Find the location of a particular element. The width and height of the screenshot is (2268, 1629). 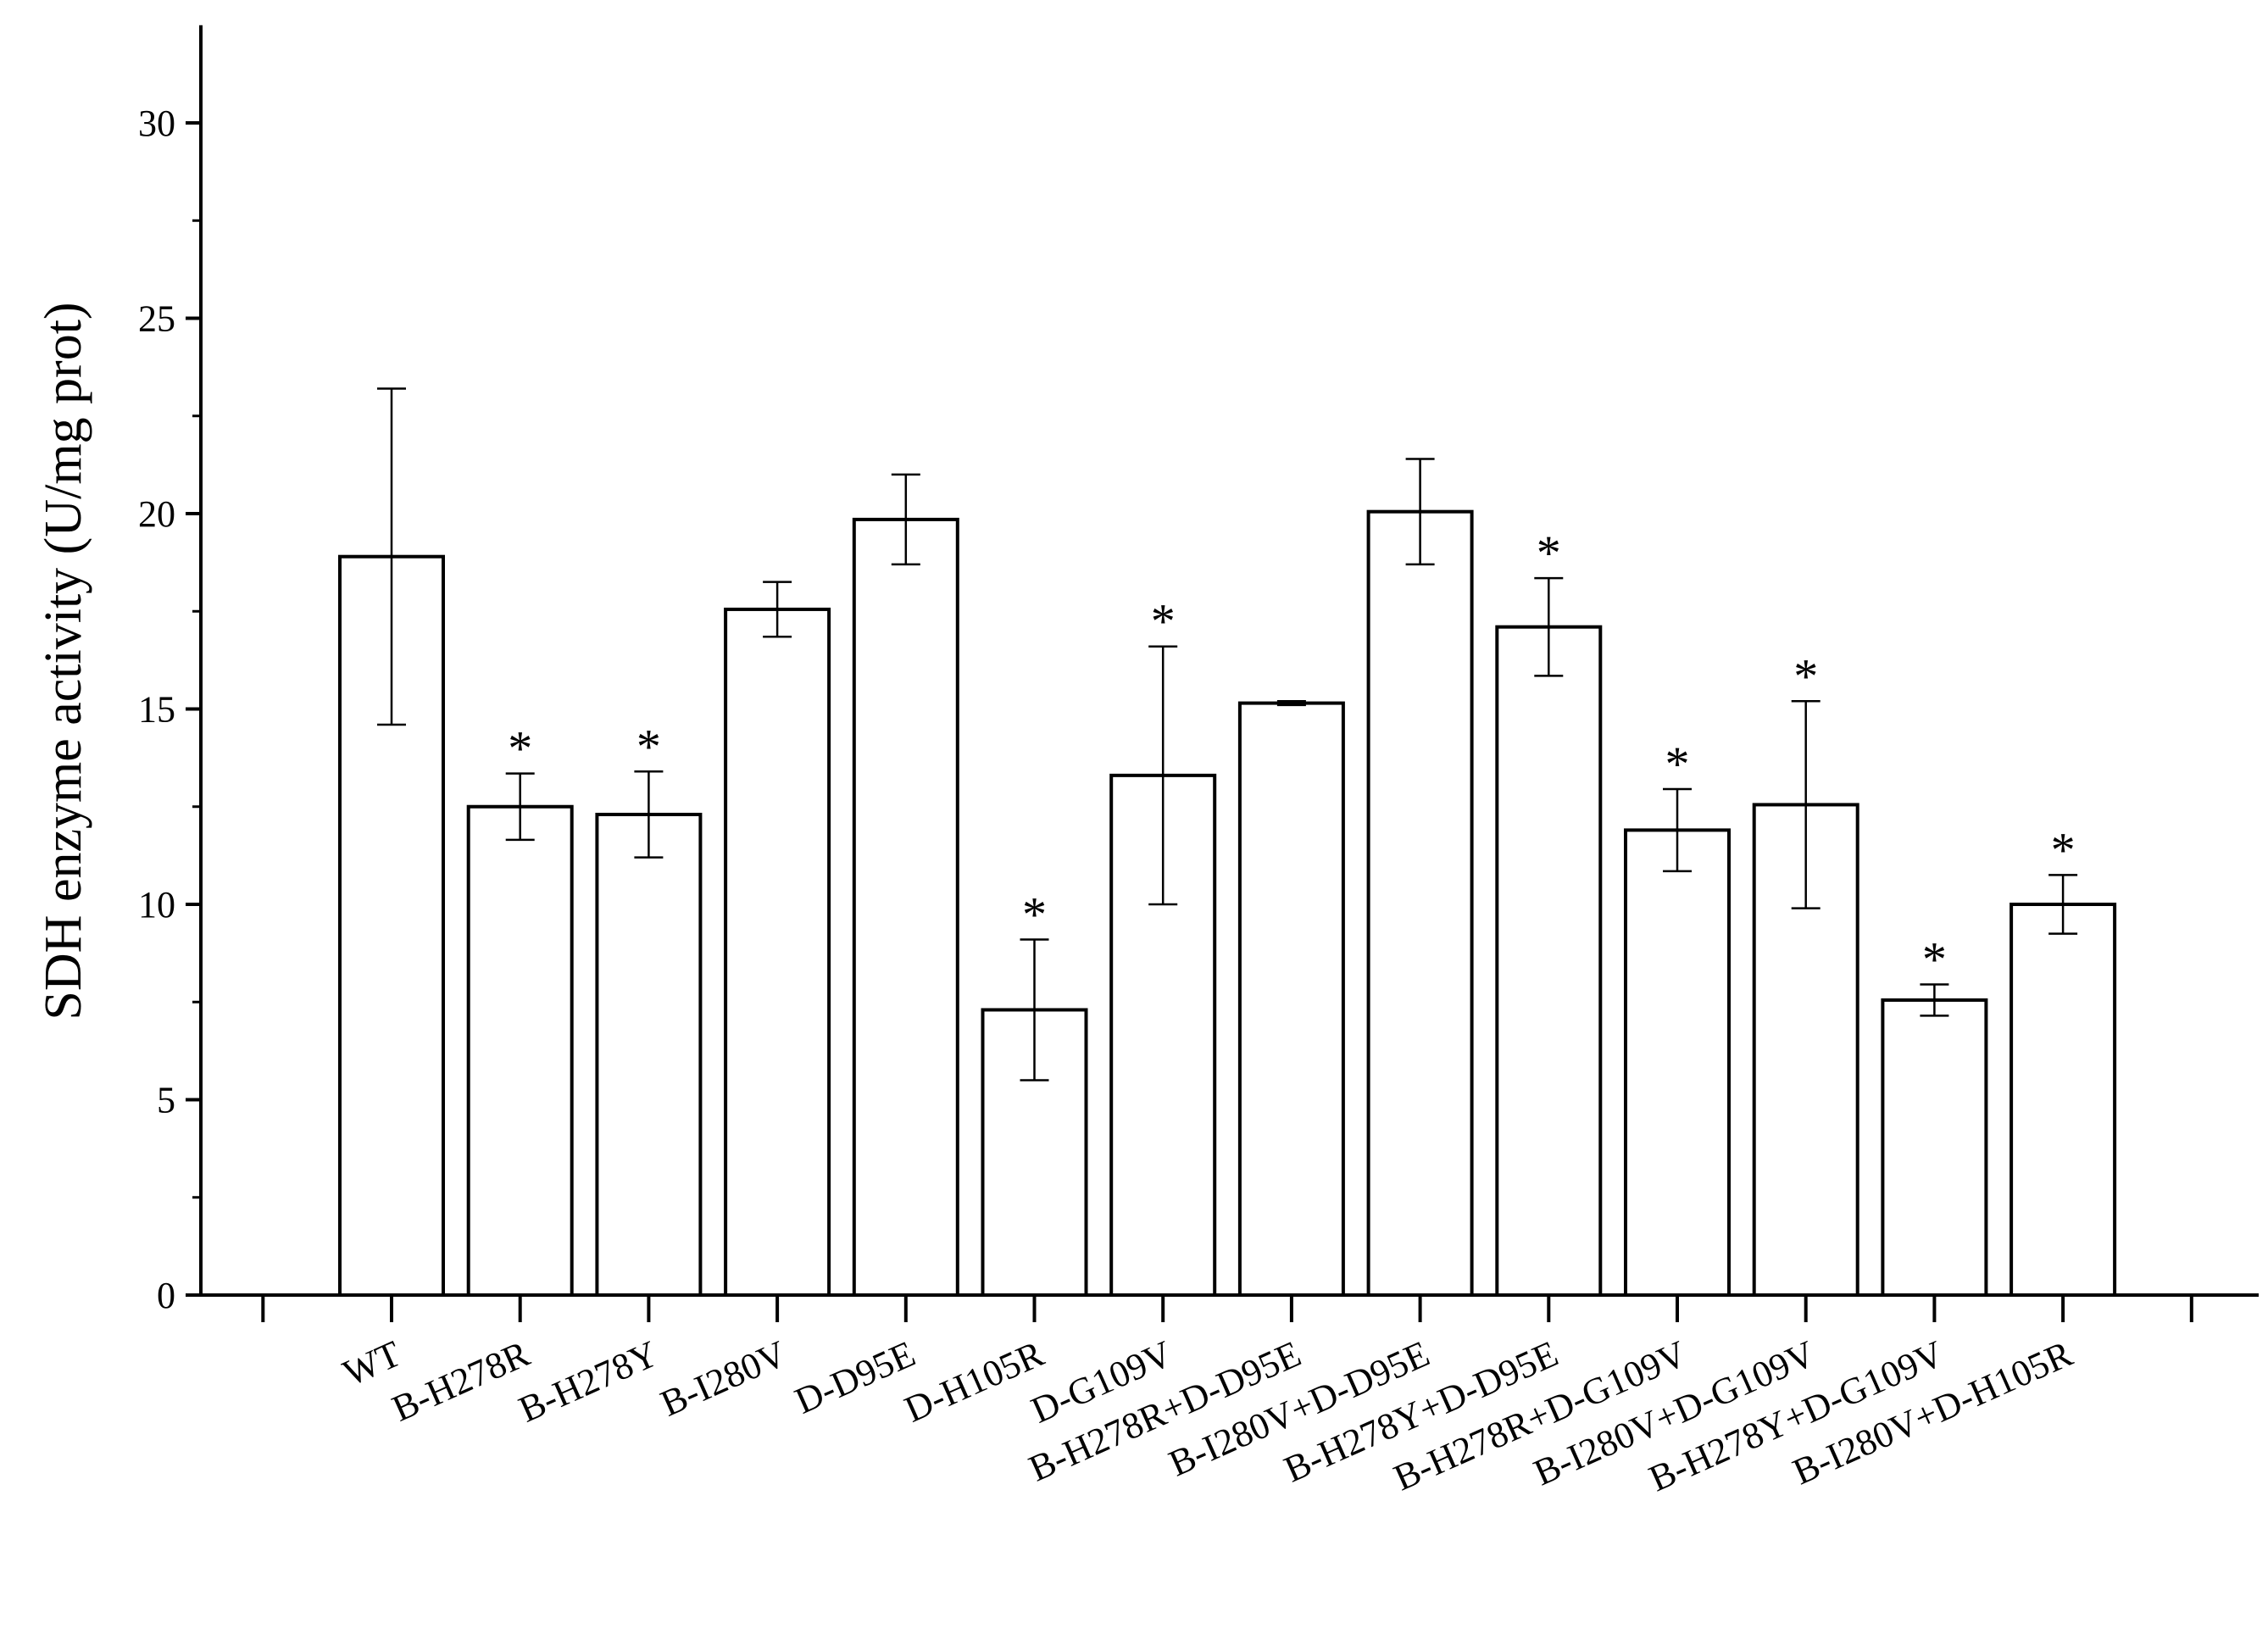

y-tick-label-0: 0 is located at coordinates (166, 1295).